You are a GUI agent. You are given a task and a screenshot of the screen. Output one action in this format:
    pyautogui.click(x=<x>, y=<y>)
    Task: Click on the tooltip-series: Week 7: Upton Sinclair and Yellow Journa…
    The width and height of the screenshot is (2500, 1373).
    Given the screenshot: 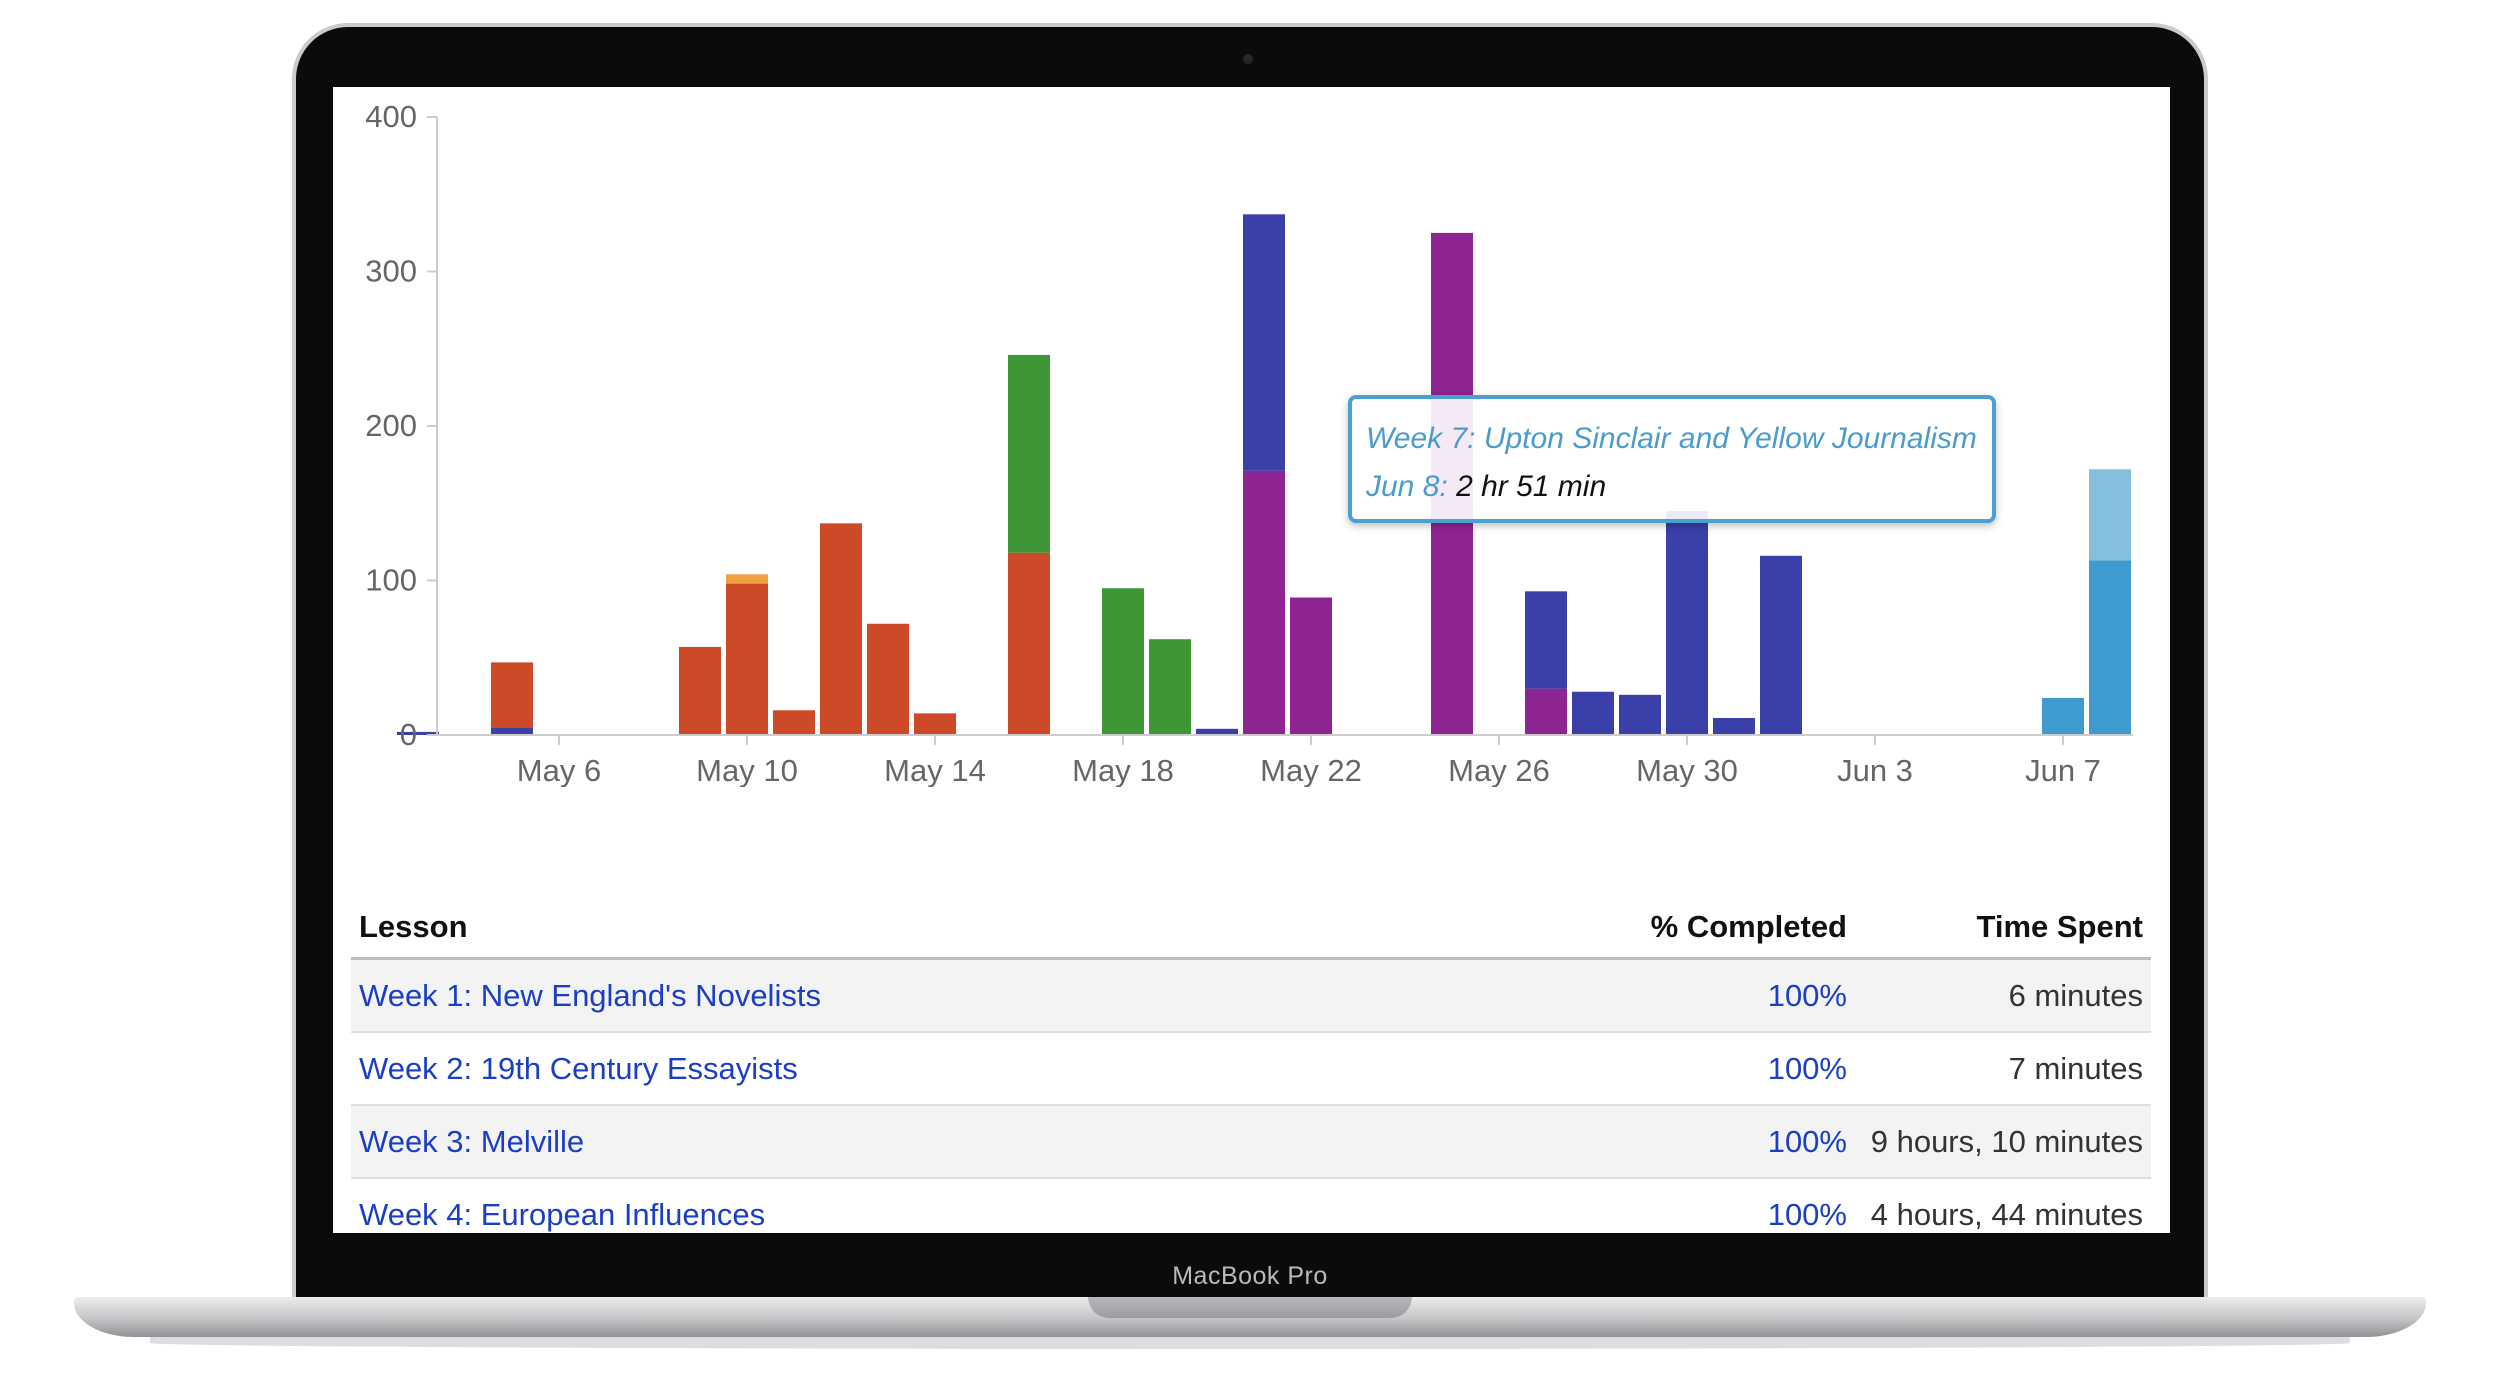 What is the action you would take?
    pyautogui.click(x=1671, y=438)
    